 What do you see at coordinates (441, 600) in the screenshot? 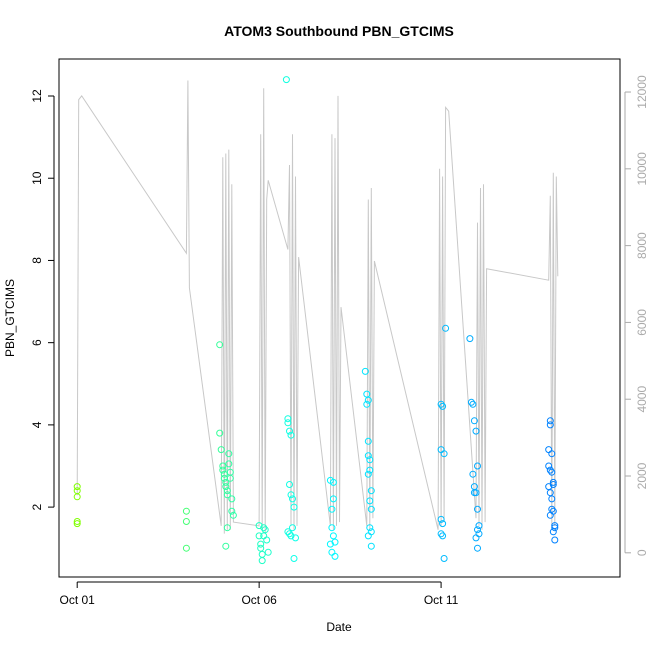
I see `x-tick-label: Oct 11` at bounding box center [441, 600].